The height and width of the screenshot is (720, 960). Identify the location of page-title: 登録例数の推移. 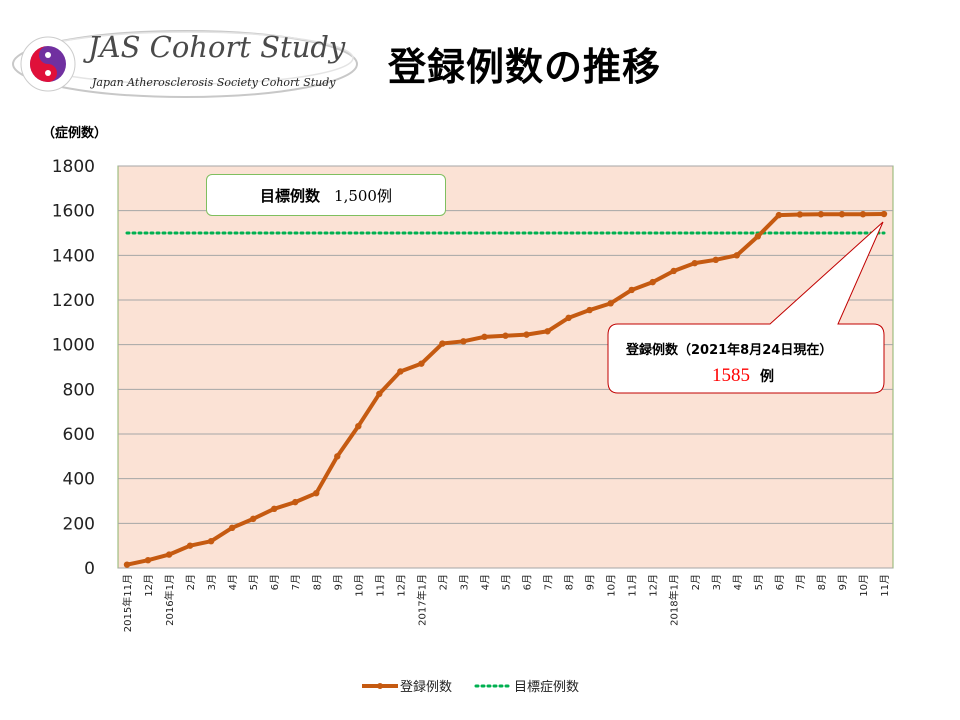
(525, 67).